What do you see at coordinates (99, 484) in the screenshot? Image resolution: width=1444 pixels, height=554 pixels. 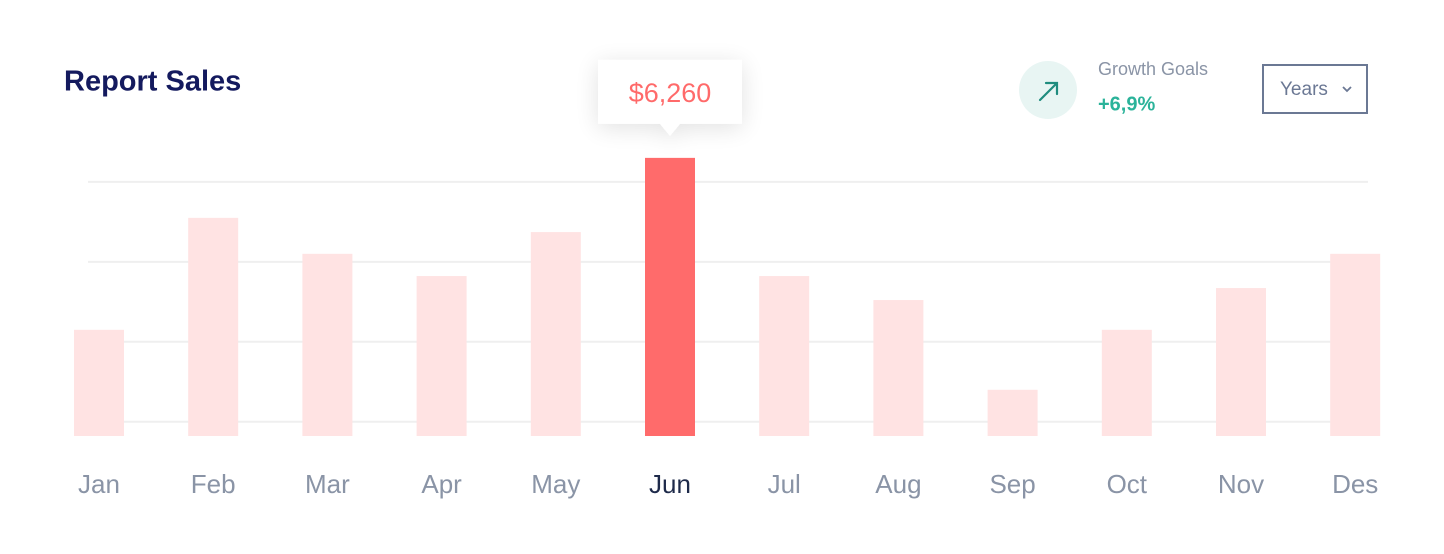 I see `x-tick-label: Jan` at bounding box center [99, 484].